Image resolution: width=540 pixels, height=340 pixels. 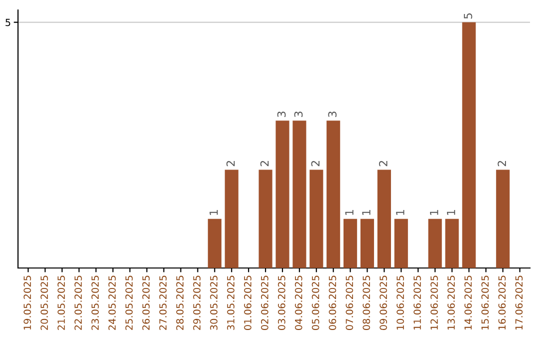 What do you see at coordinates (332, 303) in the screenshot?
I see `x-tick-label: 06.06.2025` at bounding box center [332, 303].